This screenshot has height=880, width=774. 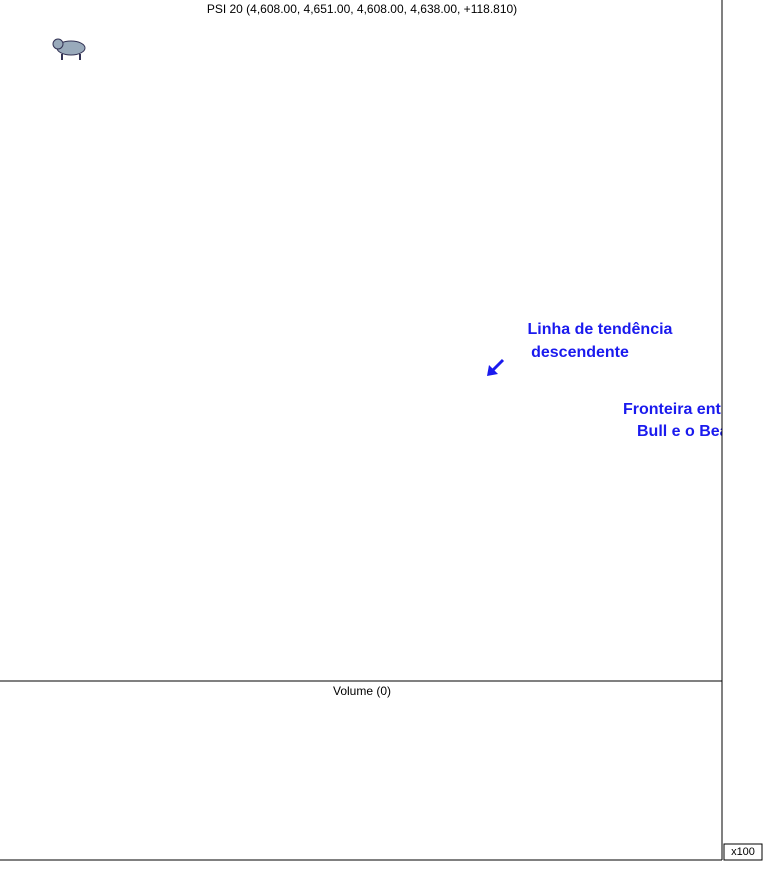 What do you see at coordinates (496, 367) in the screenshot?
I see `arrow` at bounding box center [496, 367].